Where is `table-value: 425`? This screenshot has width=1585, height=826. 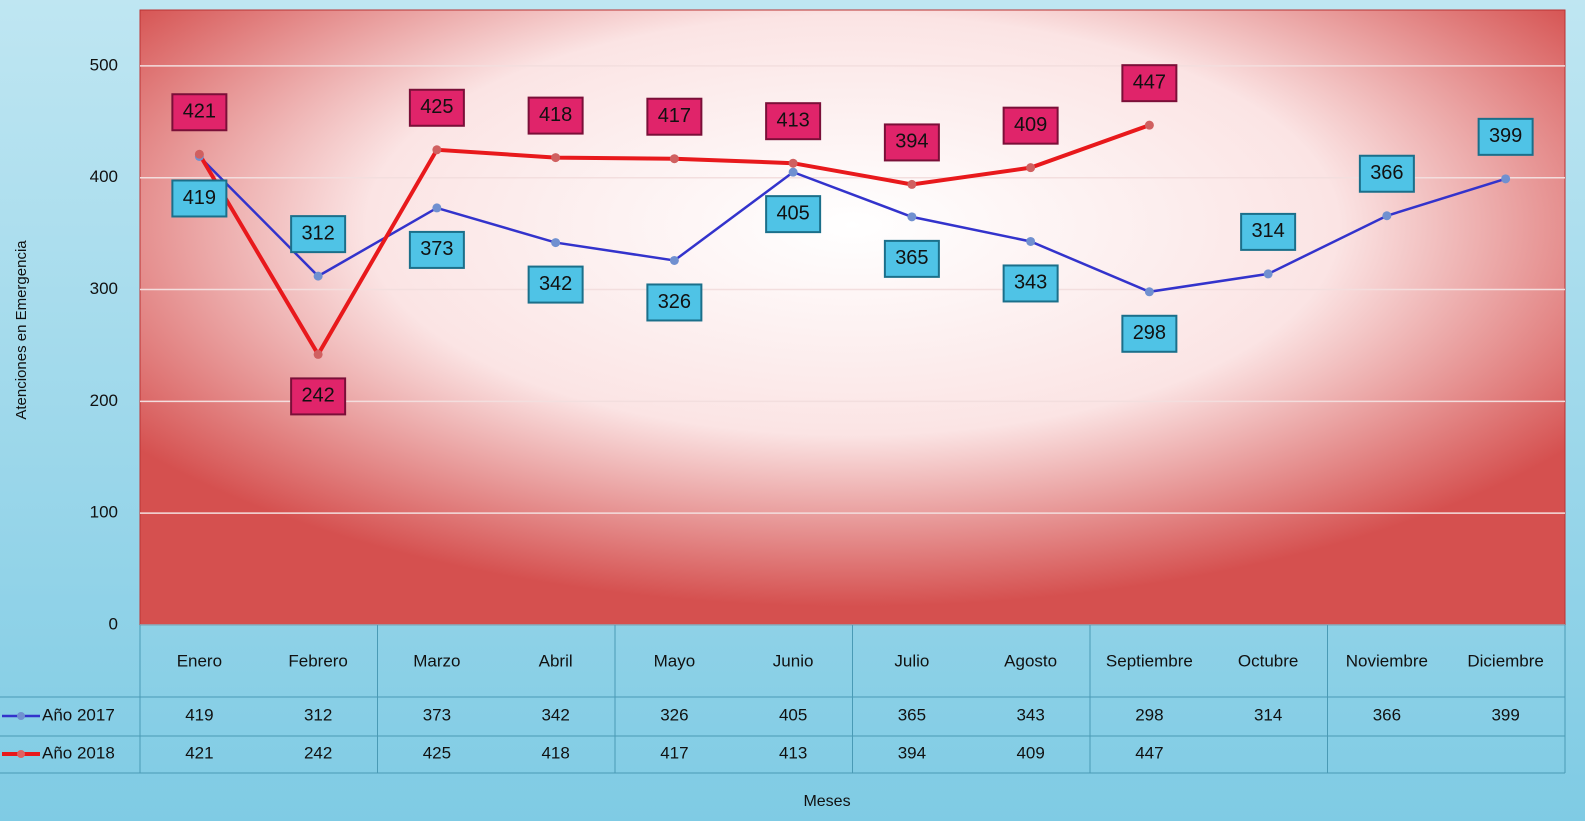 table-value: 425 is located at coordinates (437, 752).